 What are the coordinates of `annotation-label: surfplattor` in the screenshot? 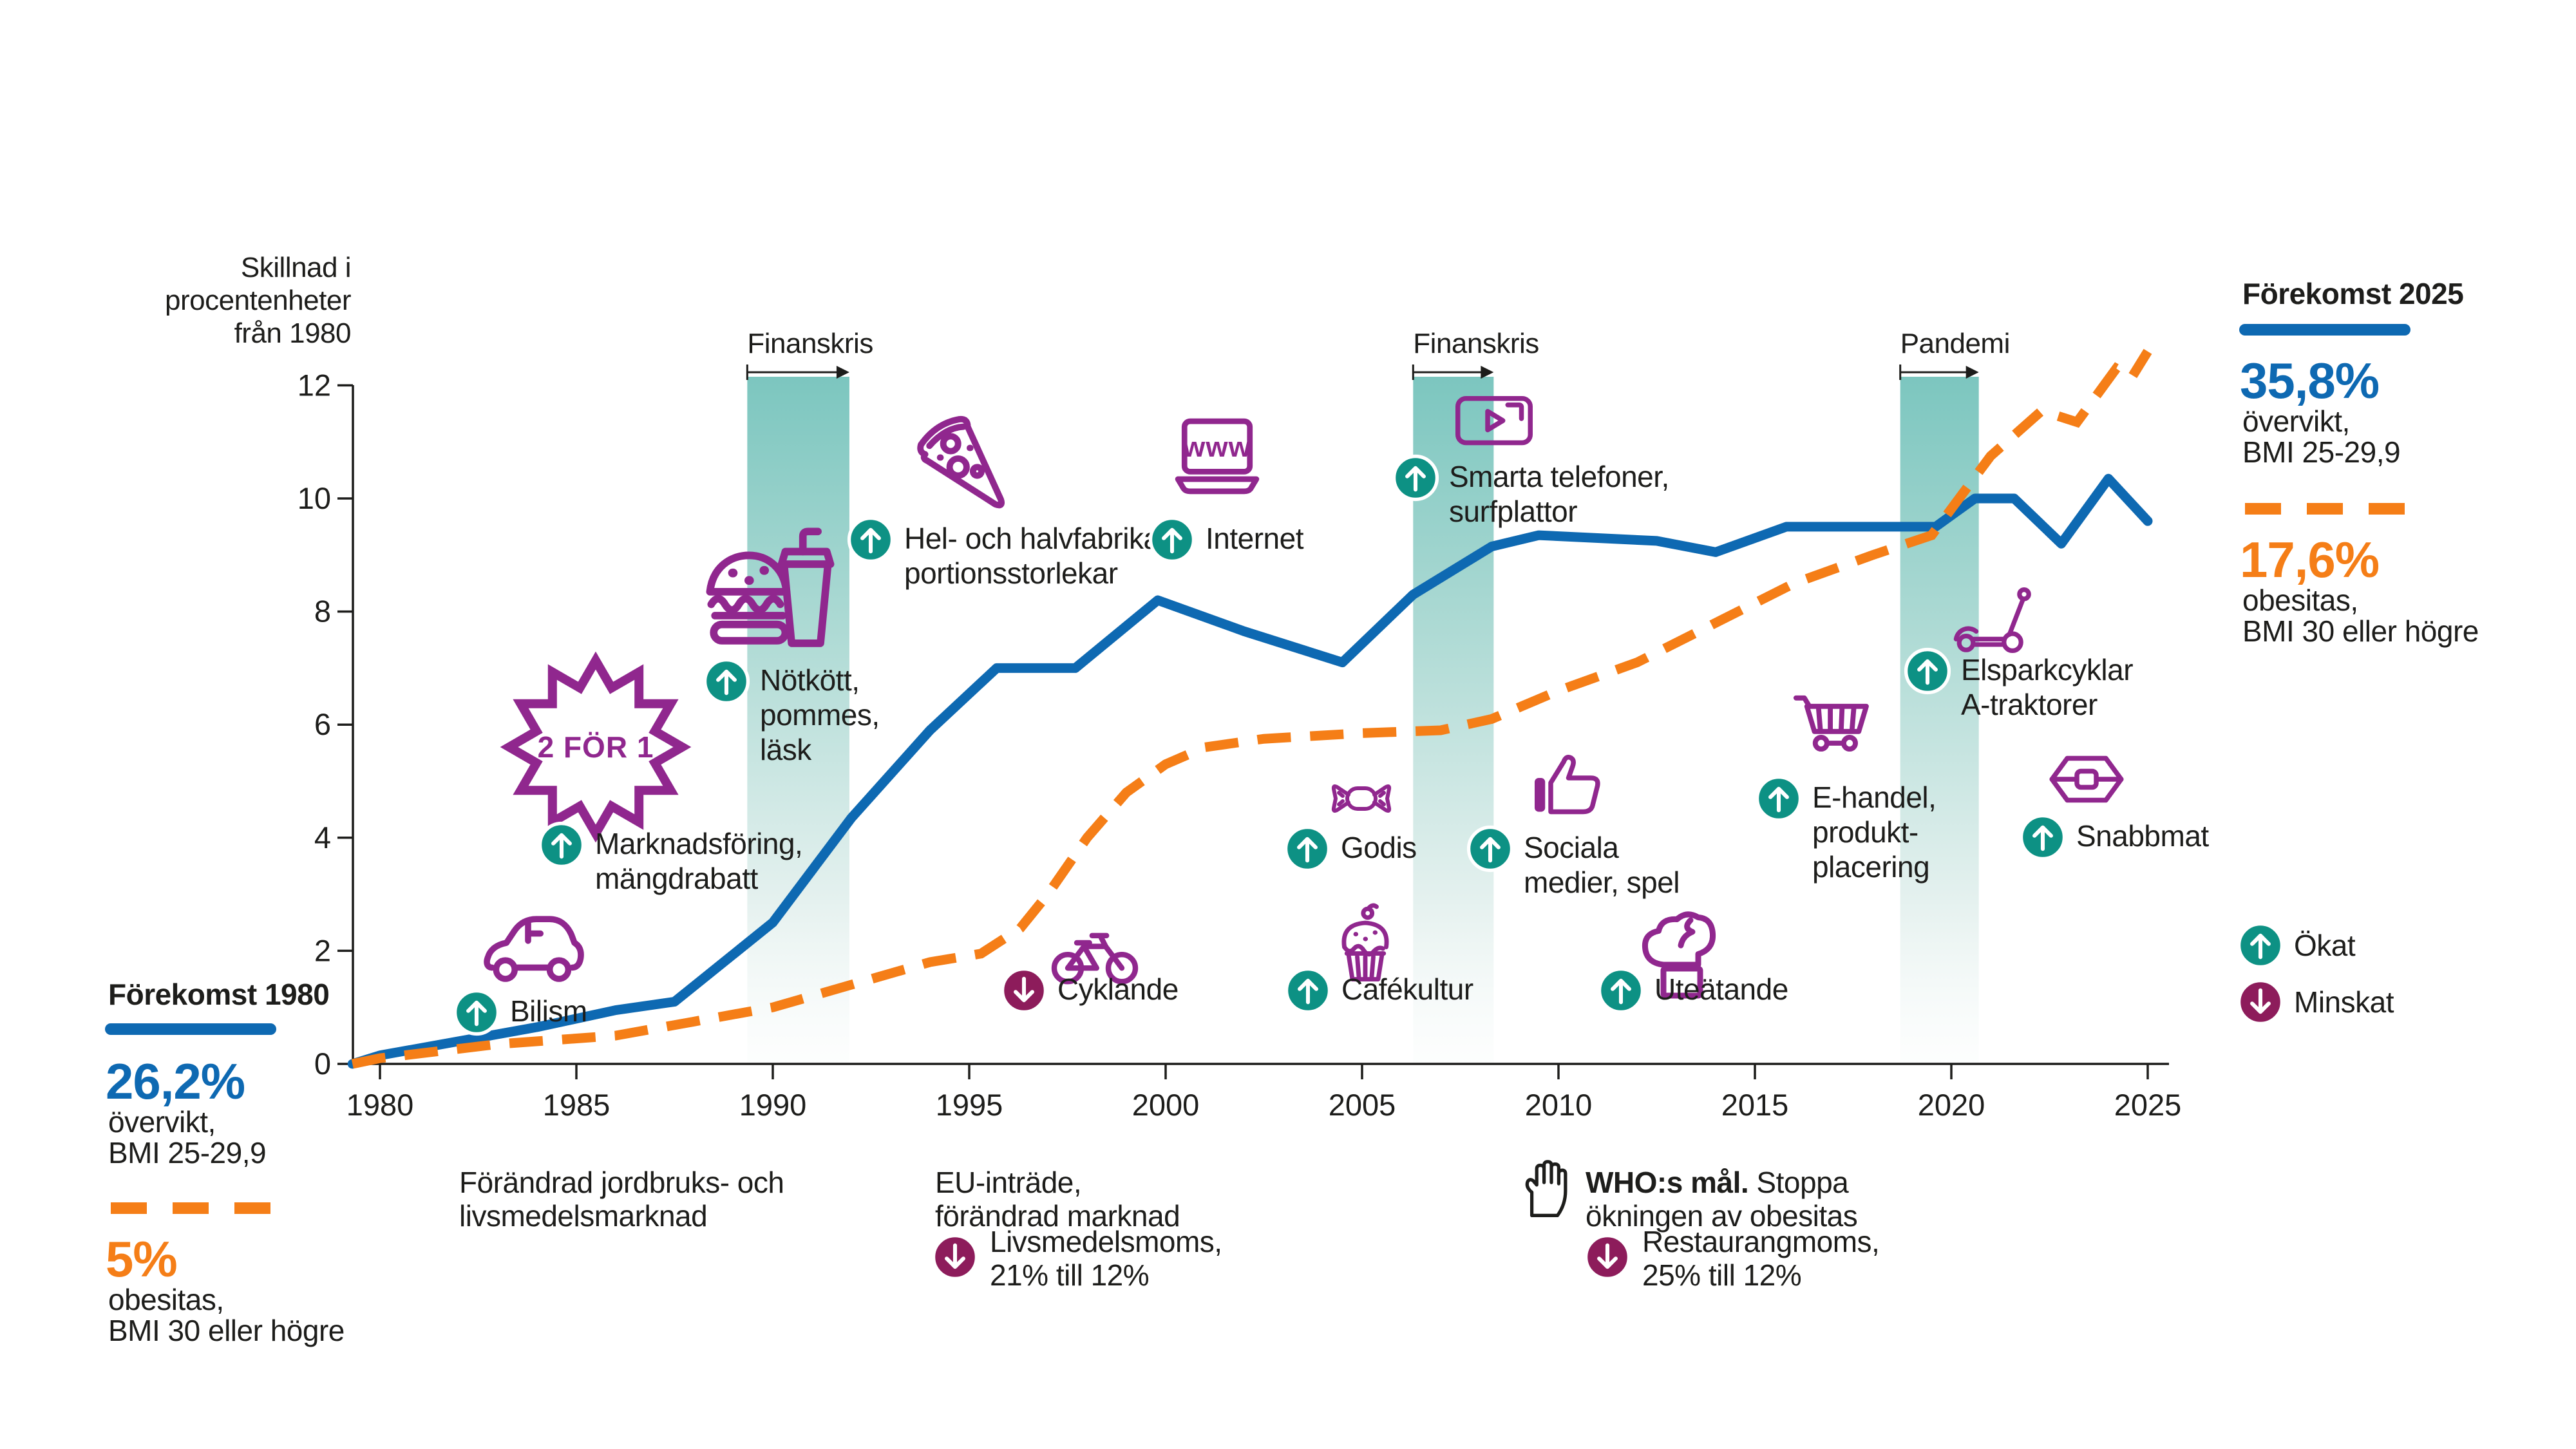 It's located at (1513, 512).